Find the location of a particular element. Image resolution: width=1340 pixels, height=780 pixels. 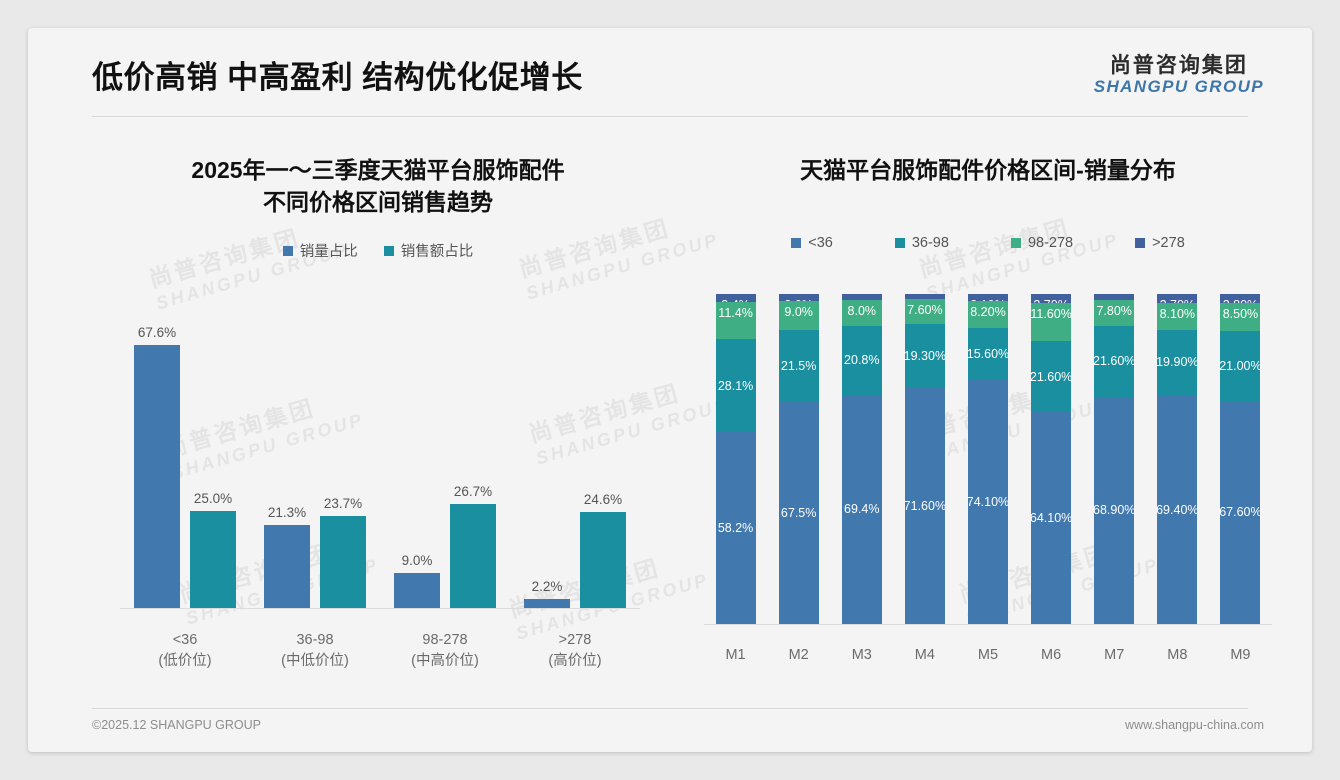

stack-segment: 64.10% is located at coordinates (1051, 518).